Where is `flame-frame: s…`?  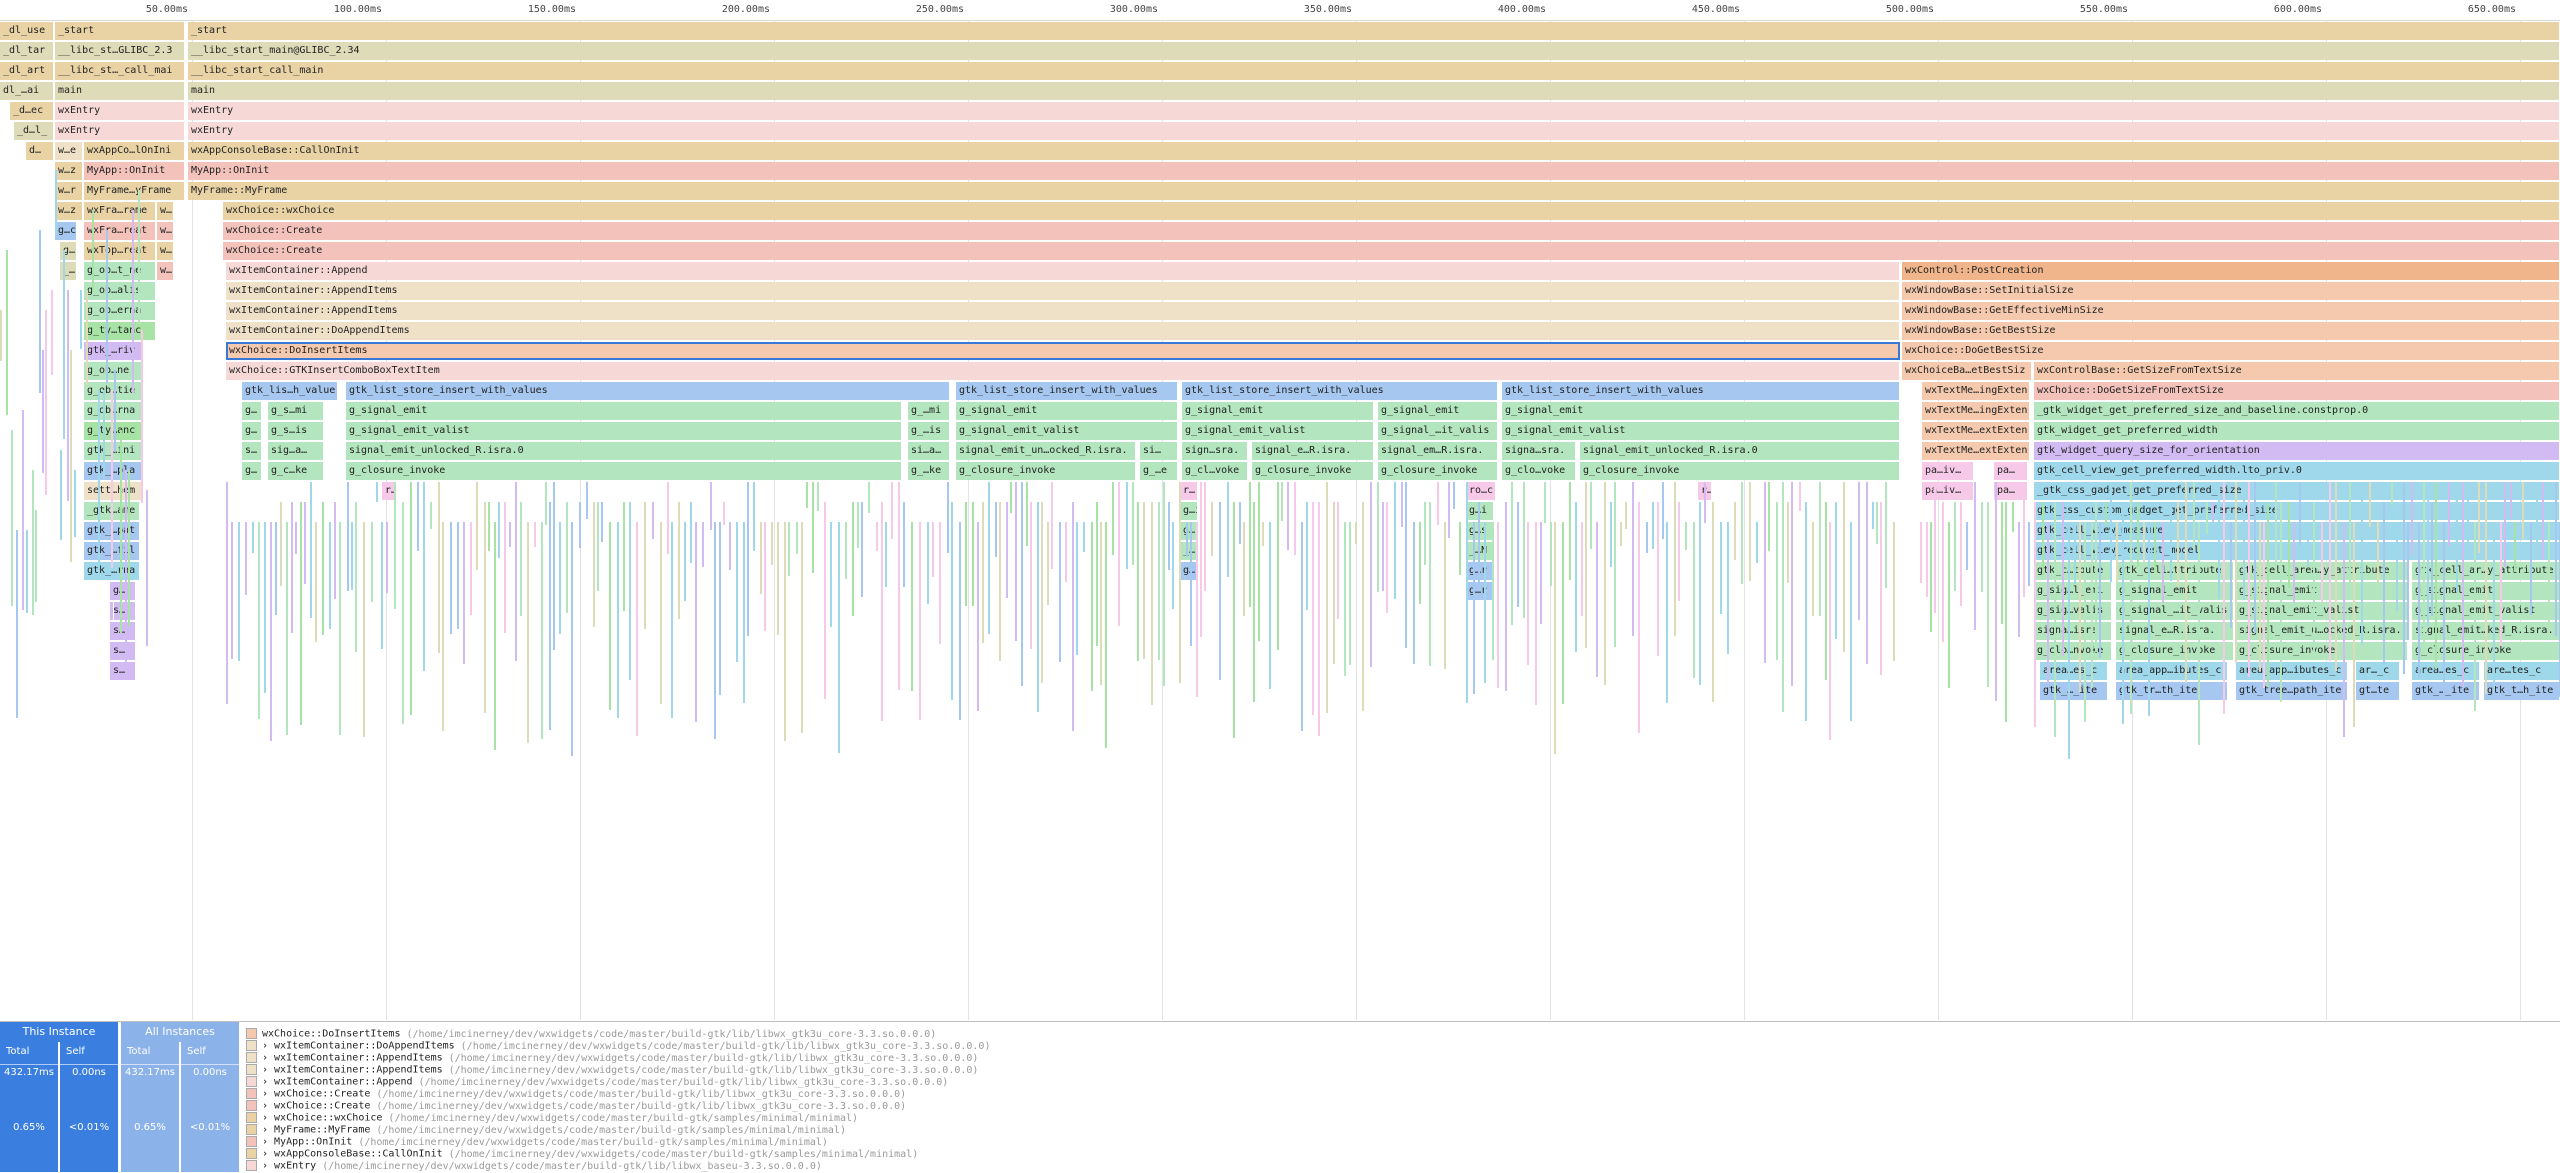 flame-frame: s… is located at coordinates (123, 671).